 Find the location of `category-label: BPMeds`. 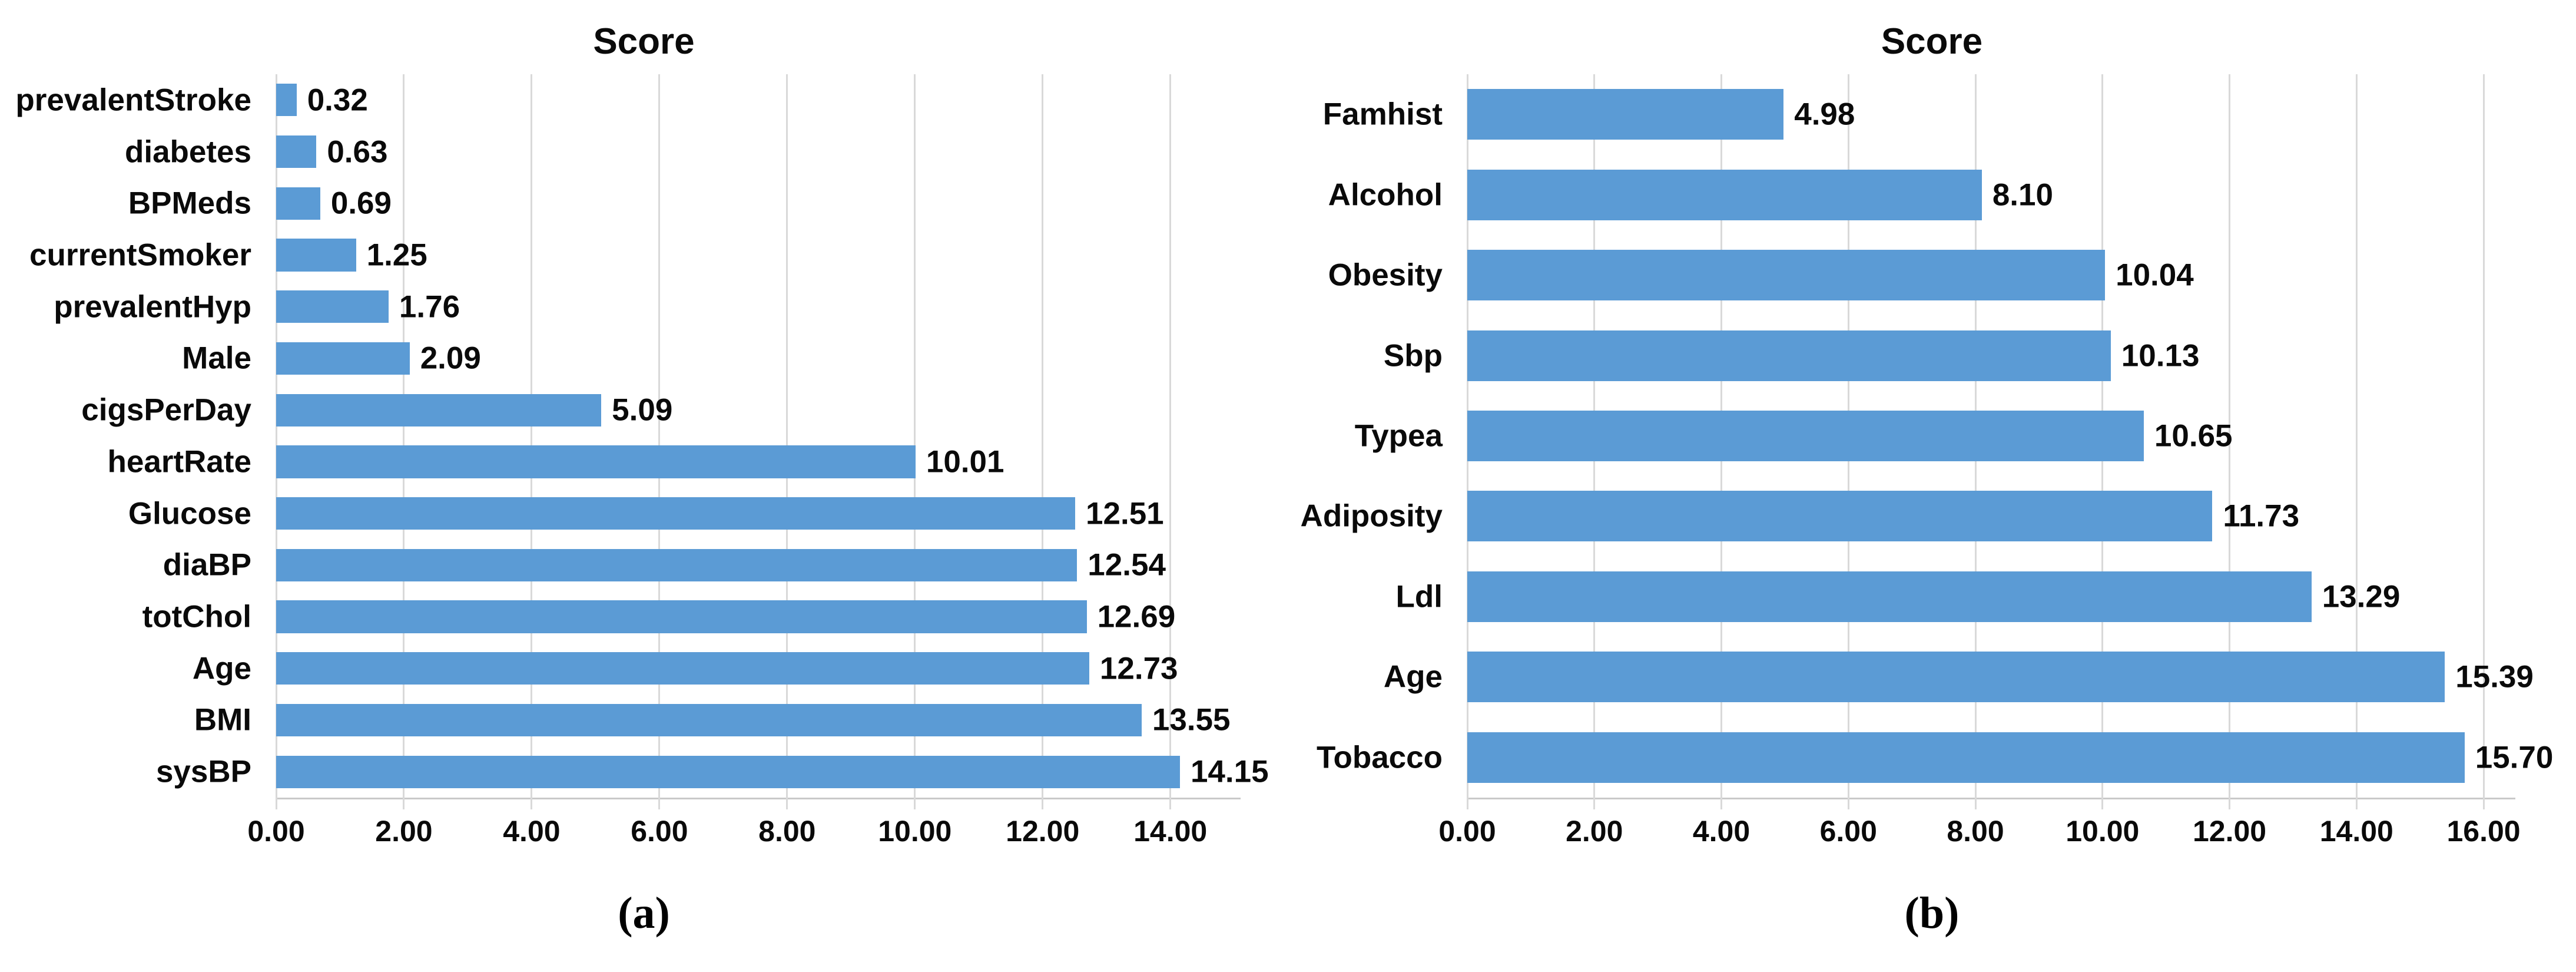

category-label: BPMeds is located at coordinates (190, 203).